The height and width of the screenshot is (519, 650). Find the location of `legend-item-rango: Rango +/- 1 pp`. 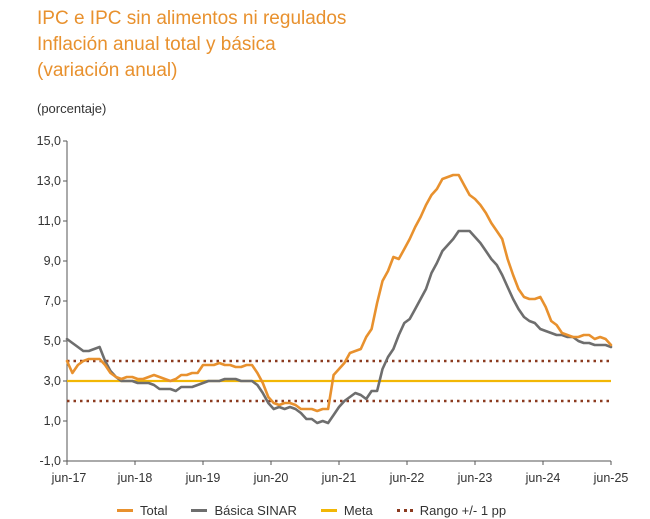

legend-item-rango: Rango +/- 1 pp is located at coordinates (451, 510).